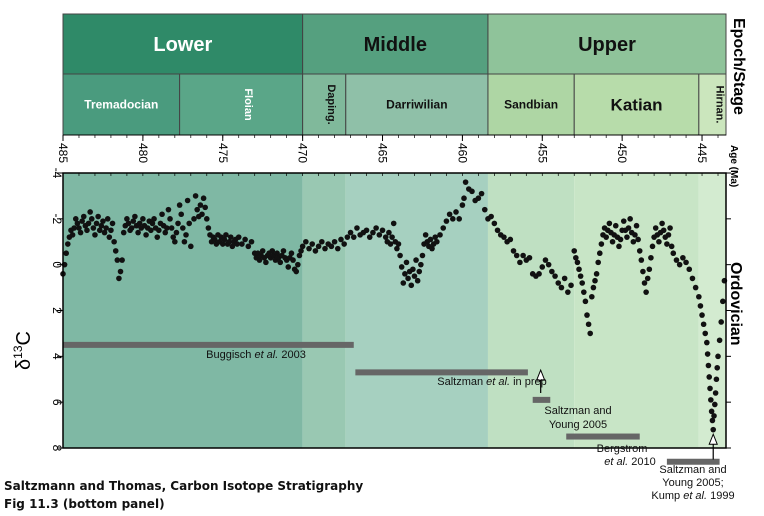  Describe the element at coordinates (57, 402) in the screenshot. I see `y-tick-label: 6` at that location.